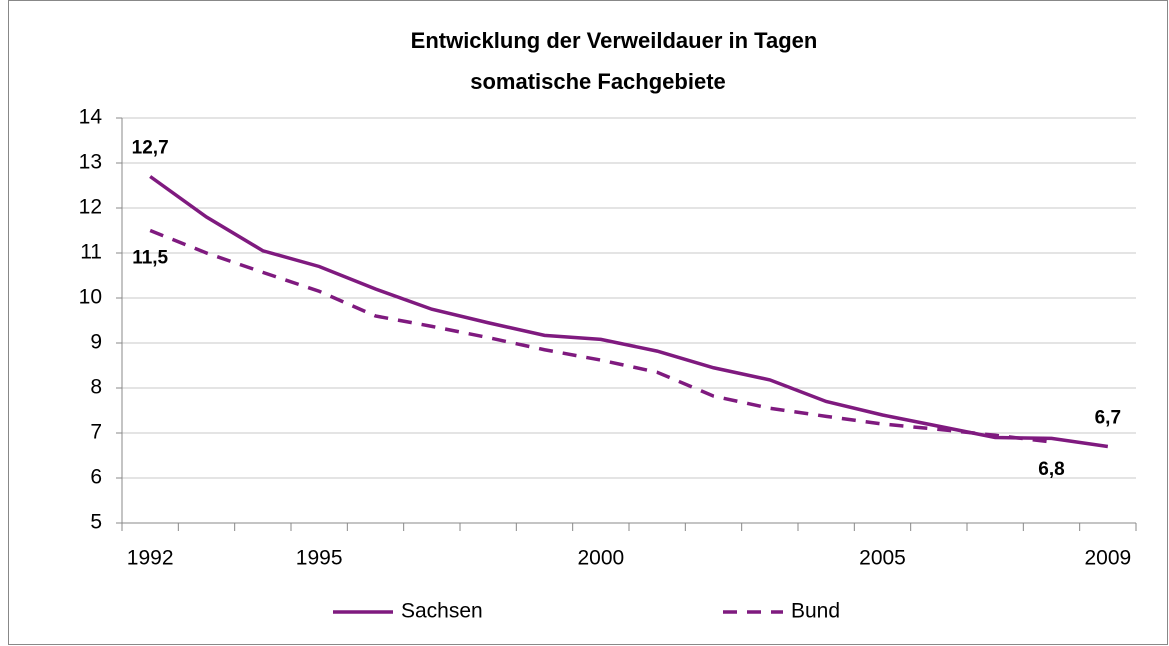  Describe the element at coordinates (815, 611) in the screenshot. I see `legend-label: Bund` at that location.